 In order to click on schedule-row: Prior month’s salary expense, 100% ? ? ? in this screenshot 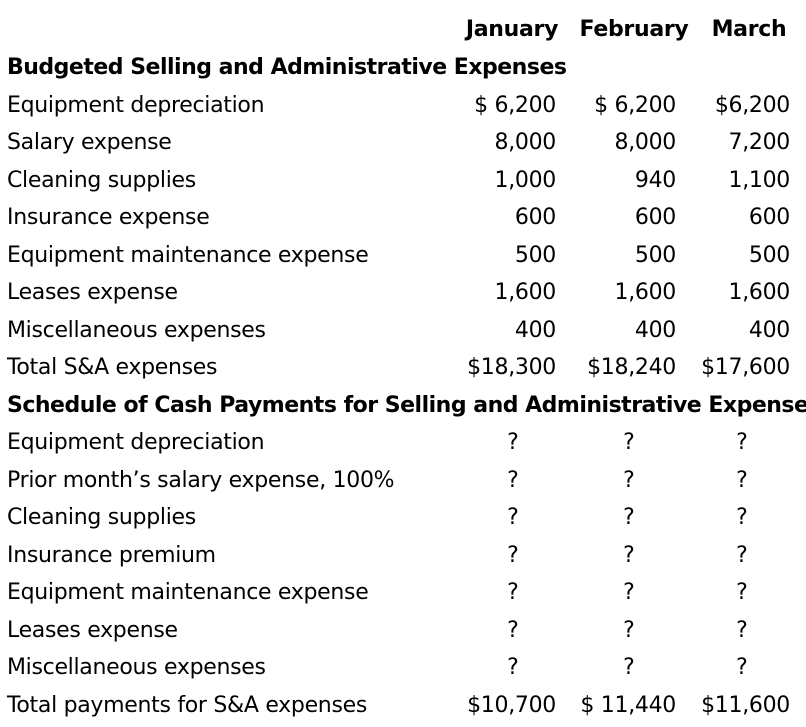, I will do `click(403, 480)`.